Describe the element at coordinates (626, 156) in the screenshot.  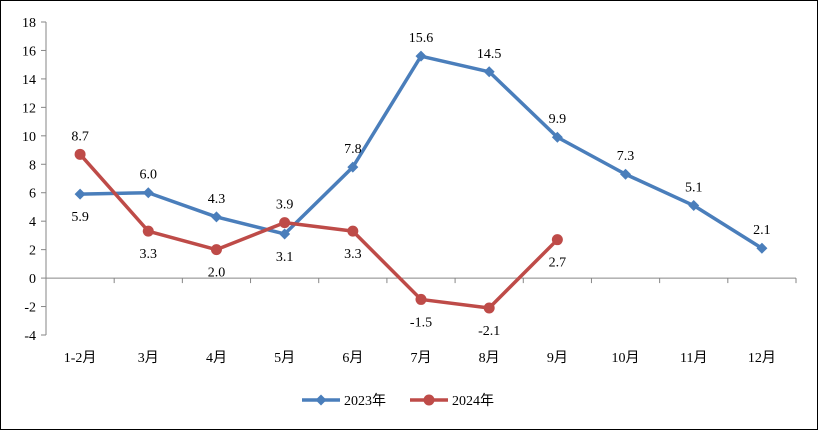
I see `data-label: 7.3` at that location.